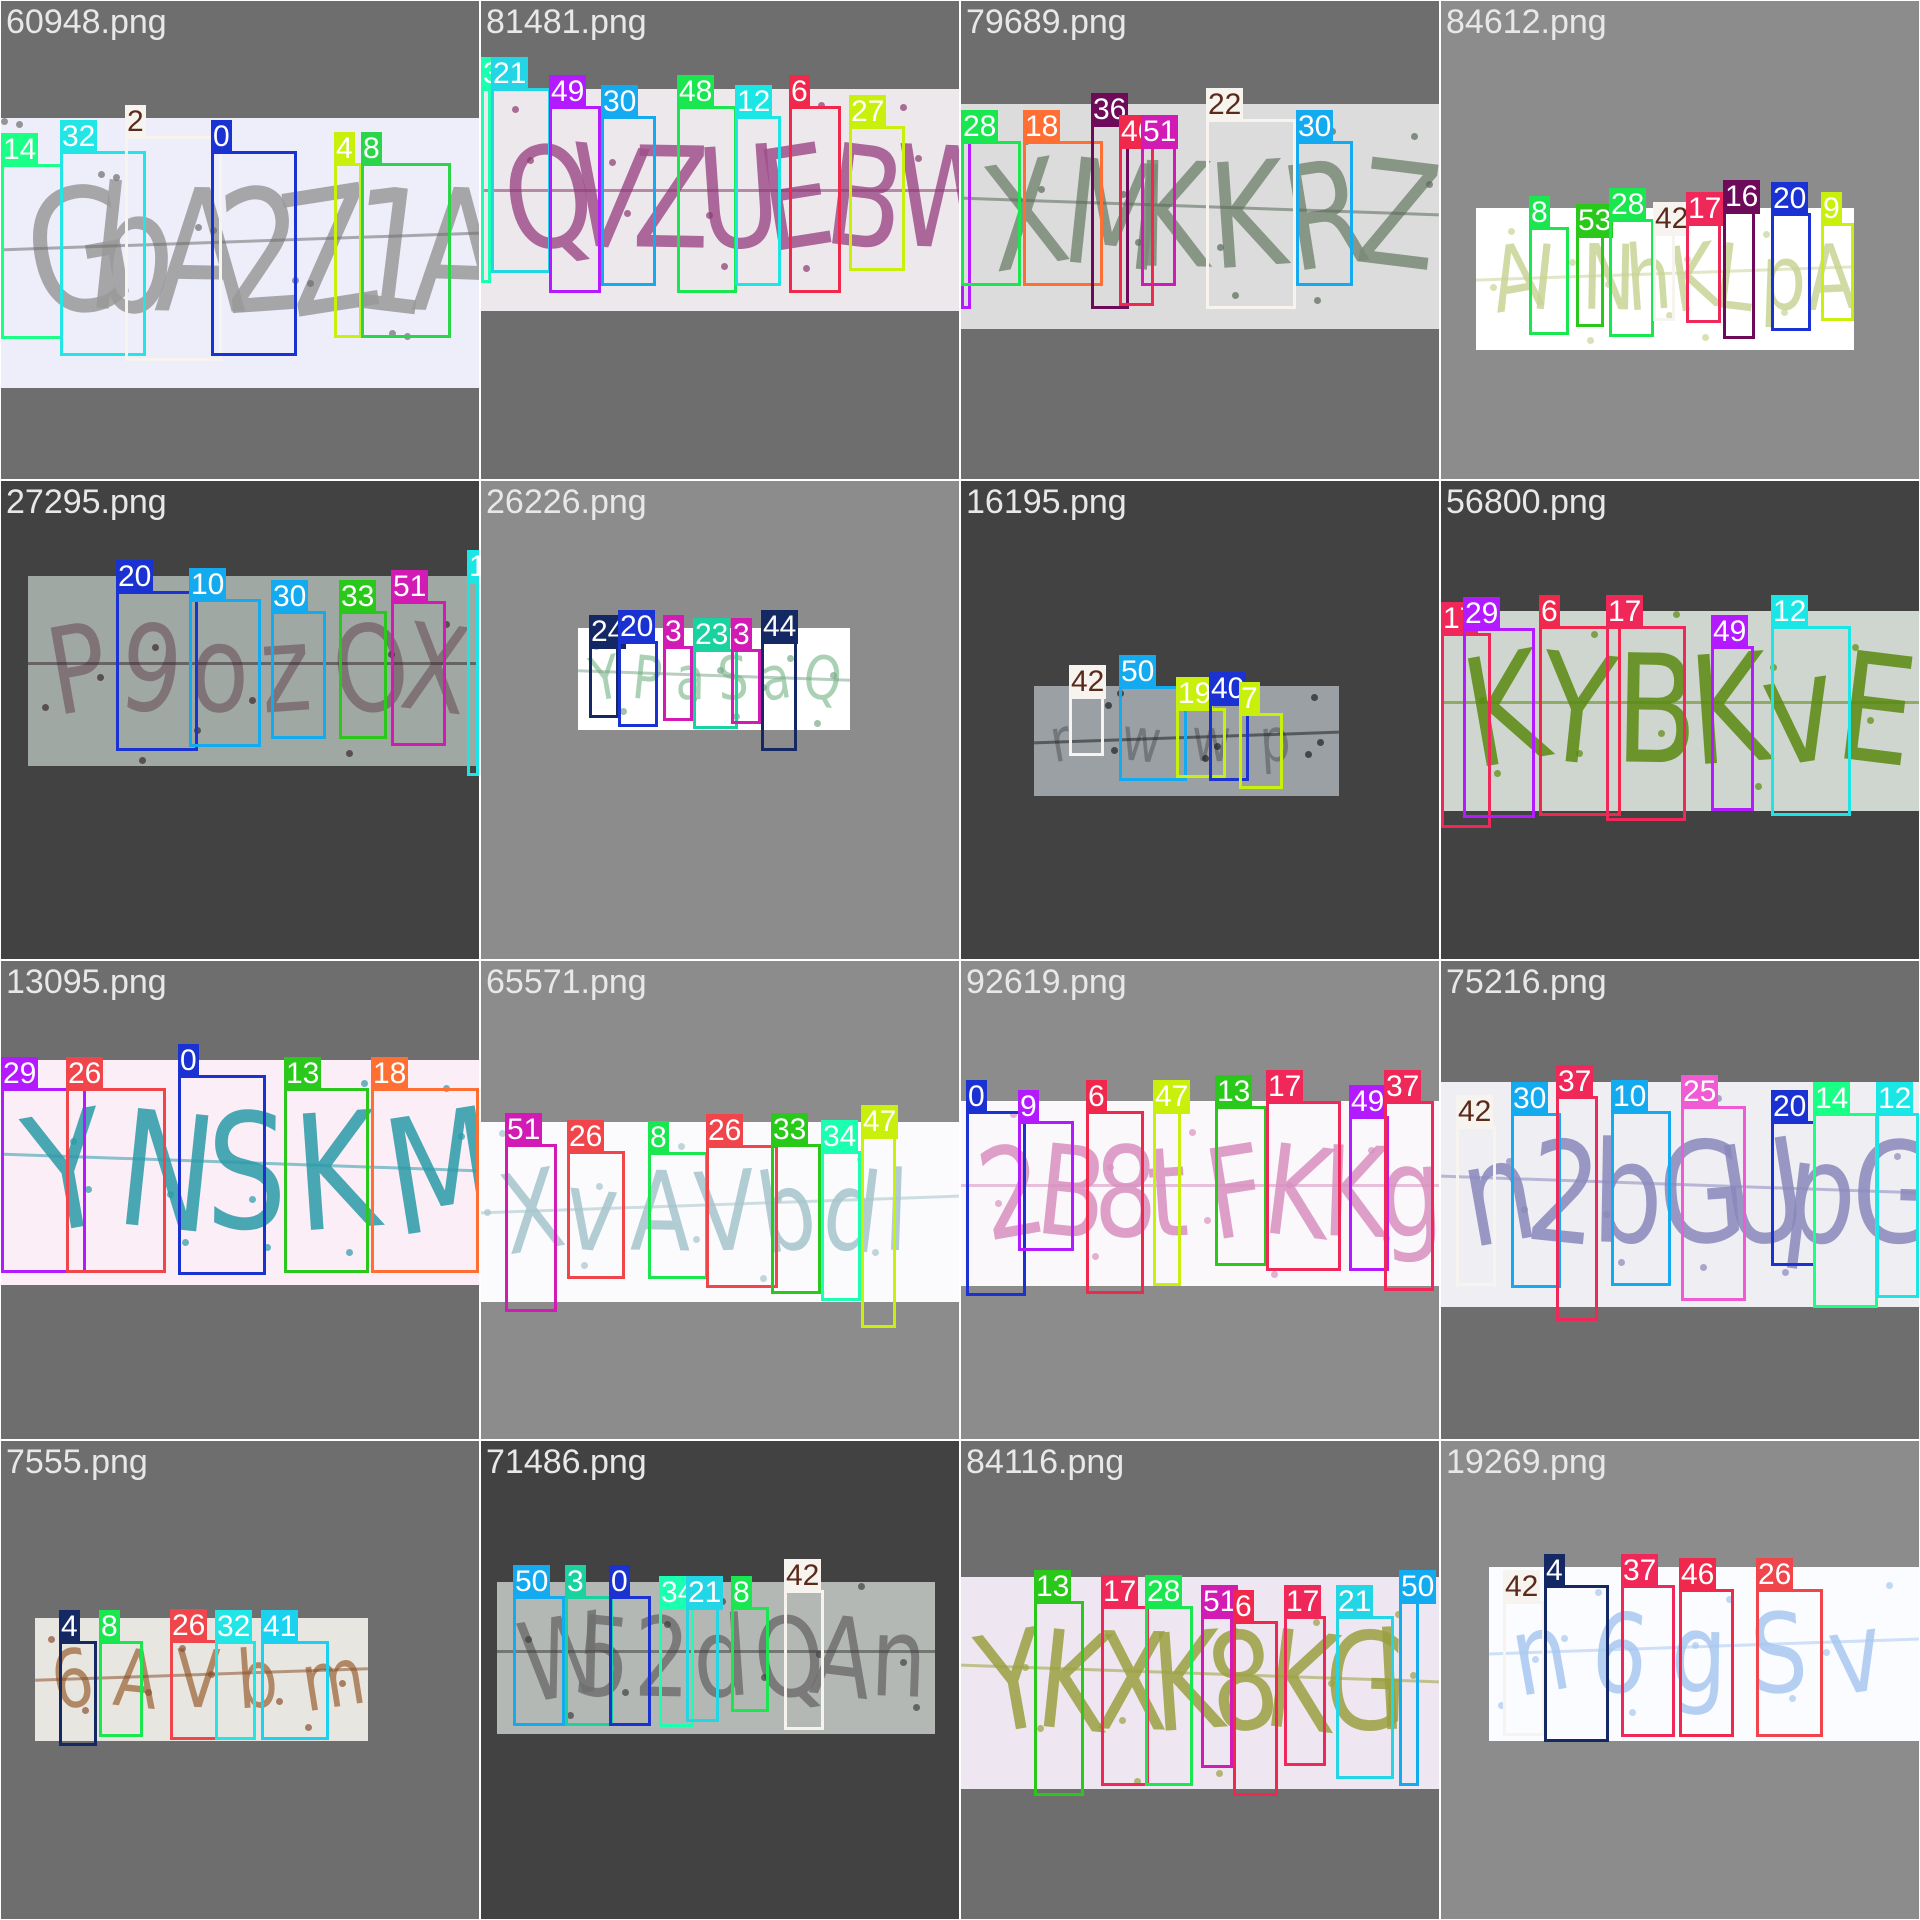 The width and height of the screenshot is (1920, 1920). Describe the element at coordinates (1305, 1675) in the screenshot. I see `detection-box: 17` at that location.